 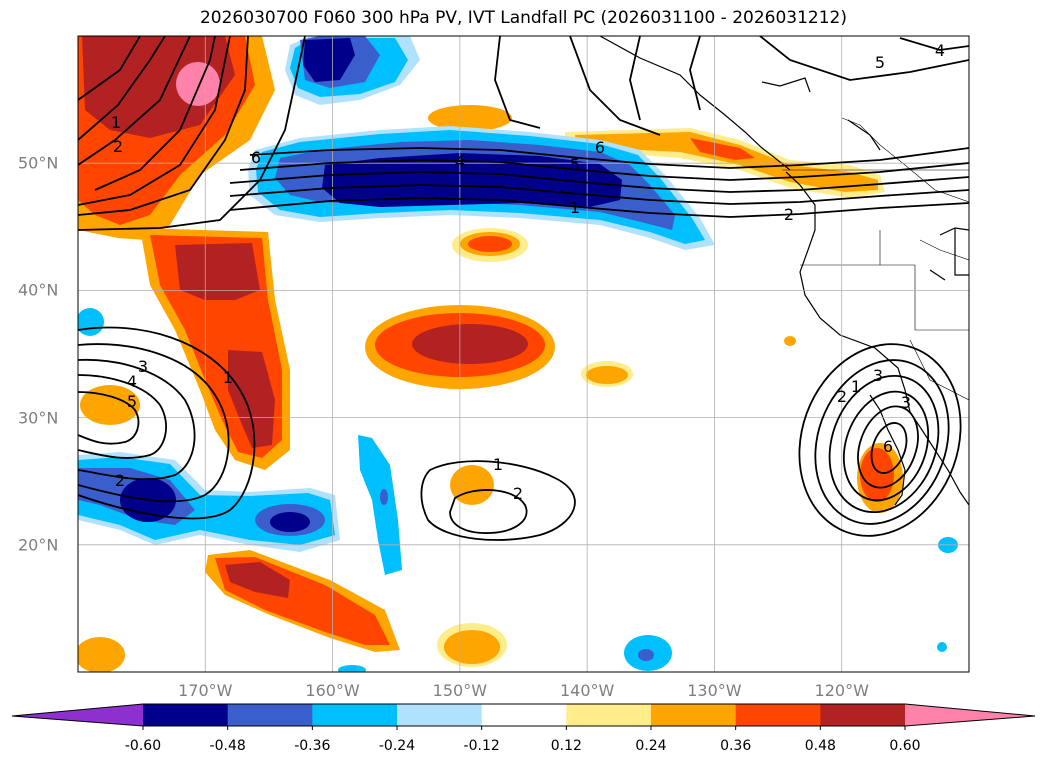 What do you see at coordinates (587, 690) in the screenshot?
I see `longitude-label: 140°W` at bounding box center [587, 690].